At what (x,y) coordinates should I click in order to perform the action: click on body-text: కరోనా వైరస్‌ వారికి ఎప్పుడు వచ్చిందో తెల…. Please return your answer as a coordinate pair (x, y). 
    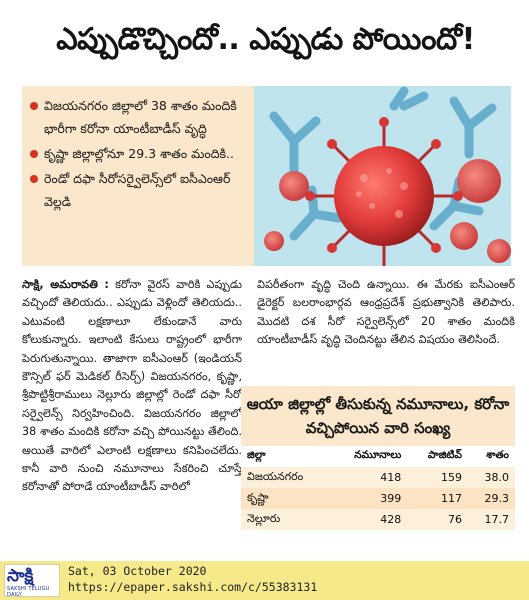
    Looking at the image, I should click on (132, 386).